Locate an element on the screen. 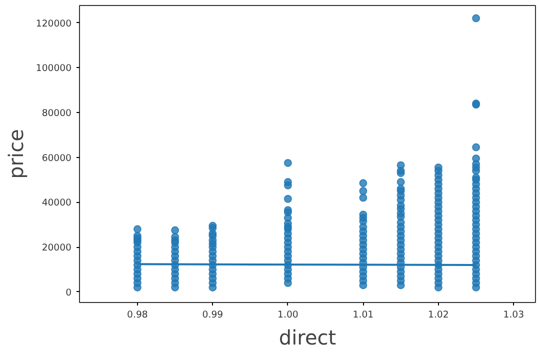  x-tick-label: 1.00 is located at coordinates (288, 315).